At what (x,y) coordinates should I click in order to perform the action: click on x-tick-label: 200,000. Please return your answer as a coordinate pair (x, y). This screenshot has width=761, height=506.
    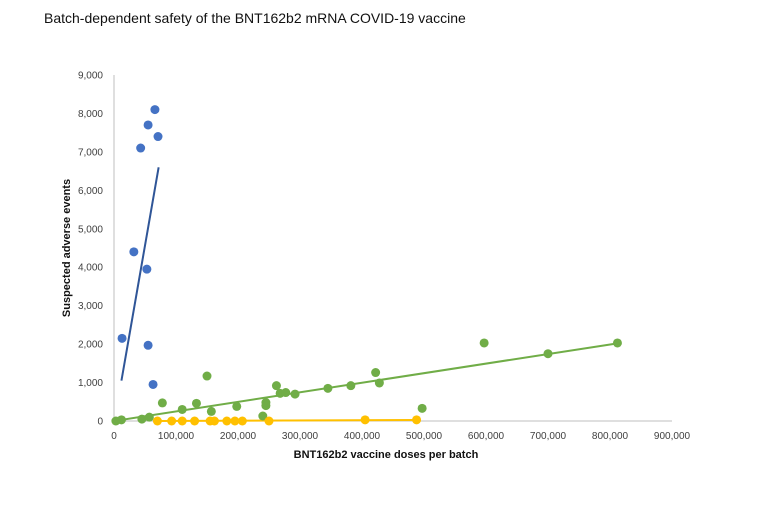
    Looking at the image, I should click on (238, 436).